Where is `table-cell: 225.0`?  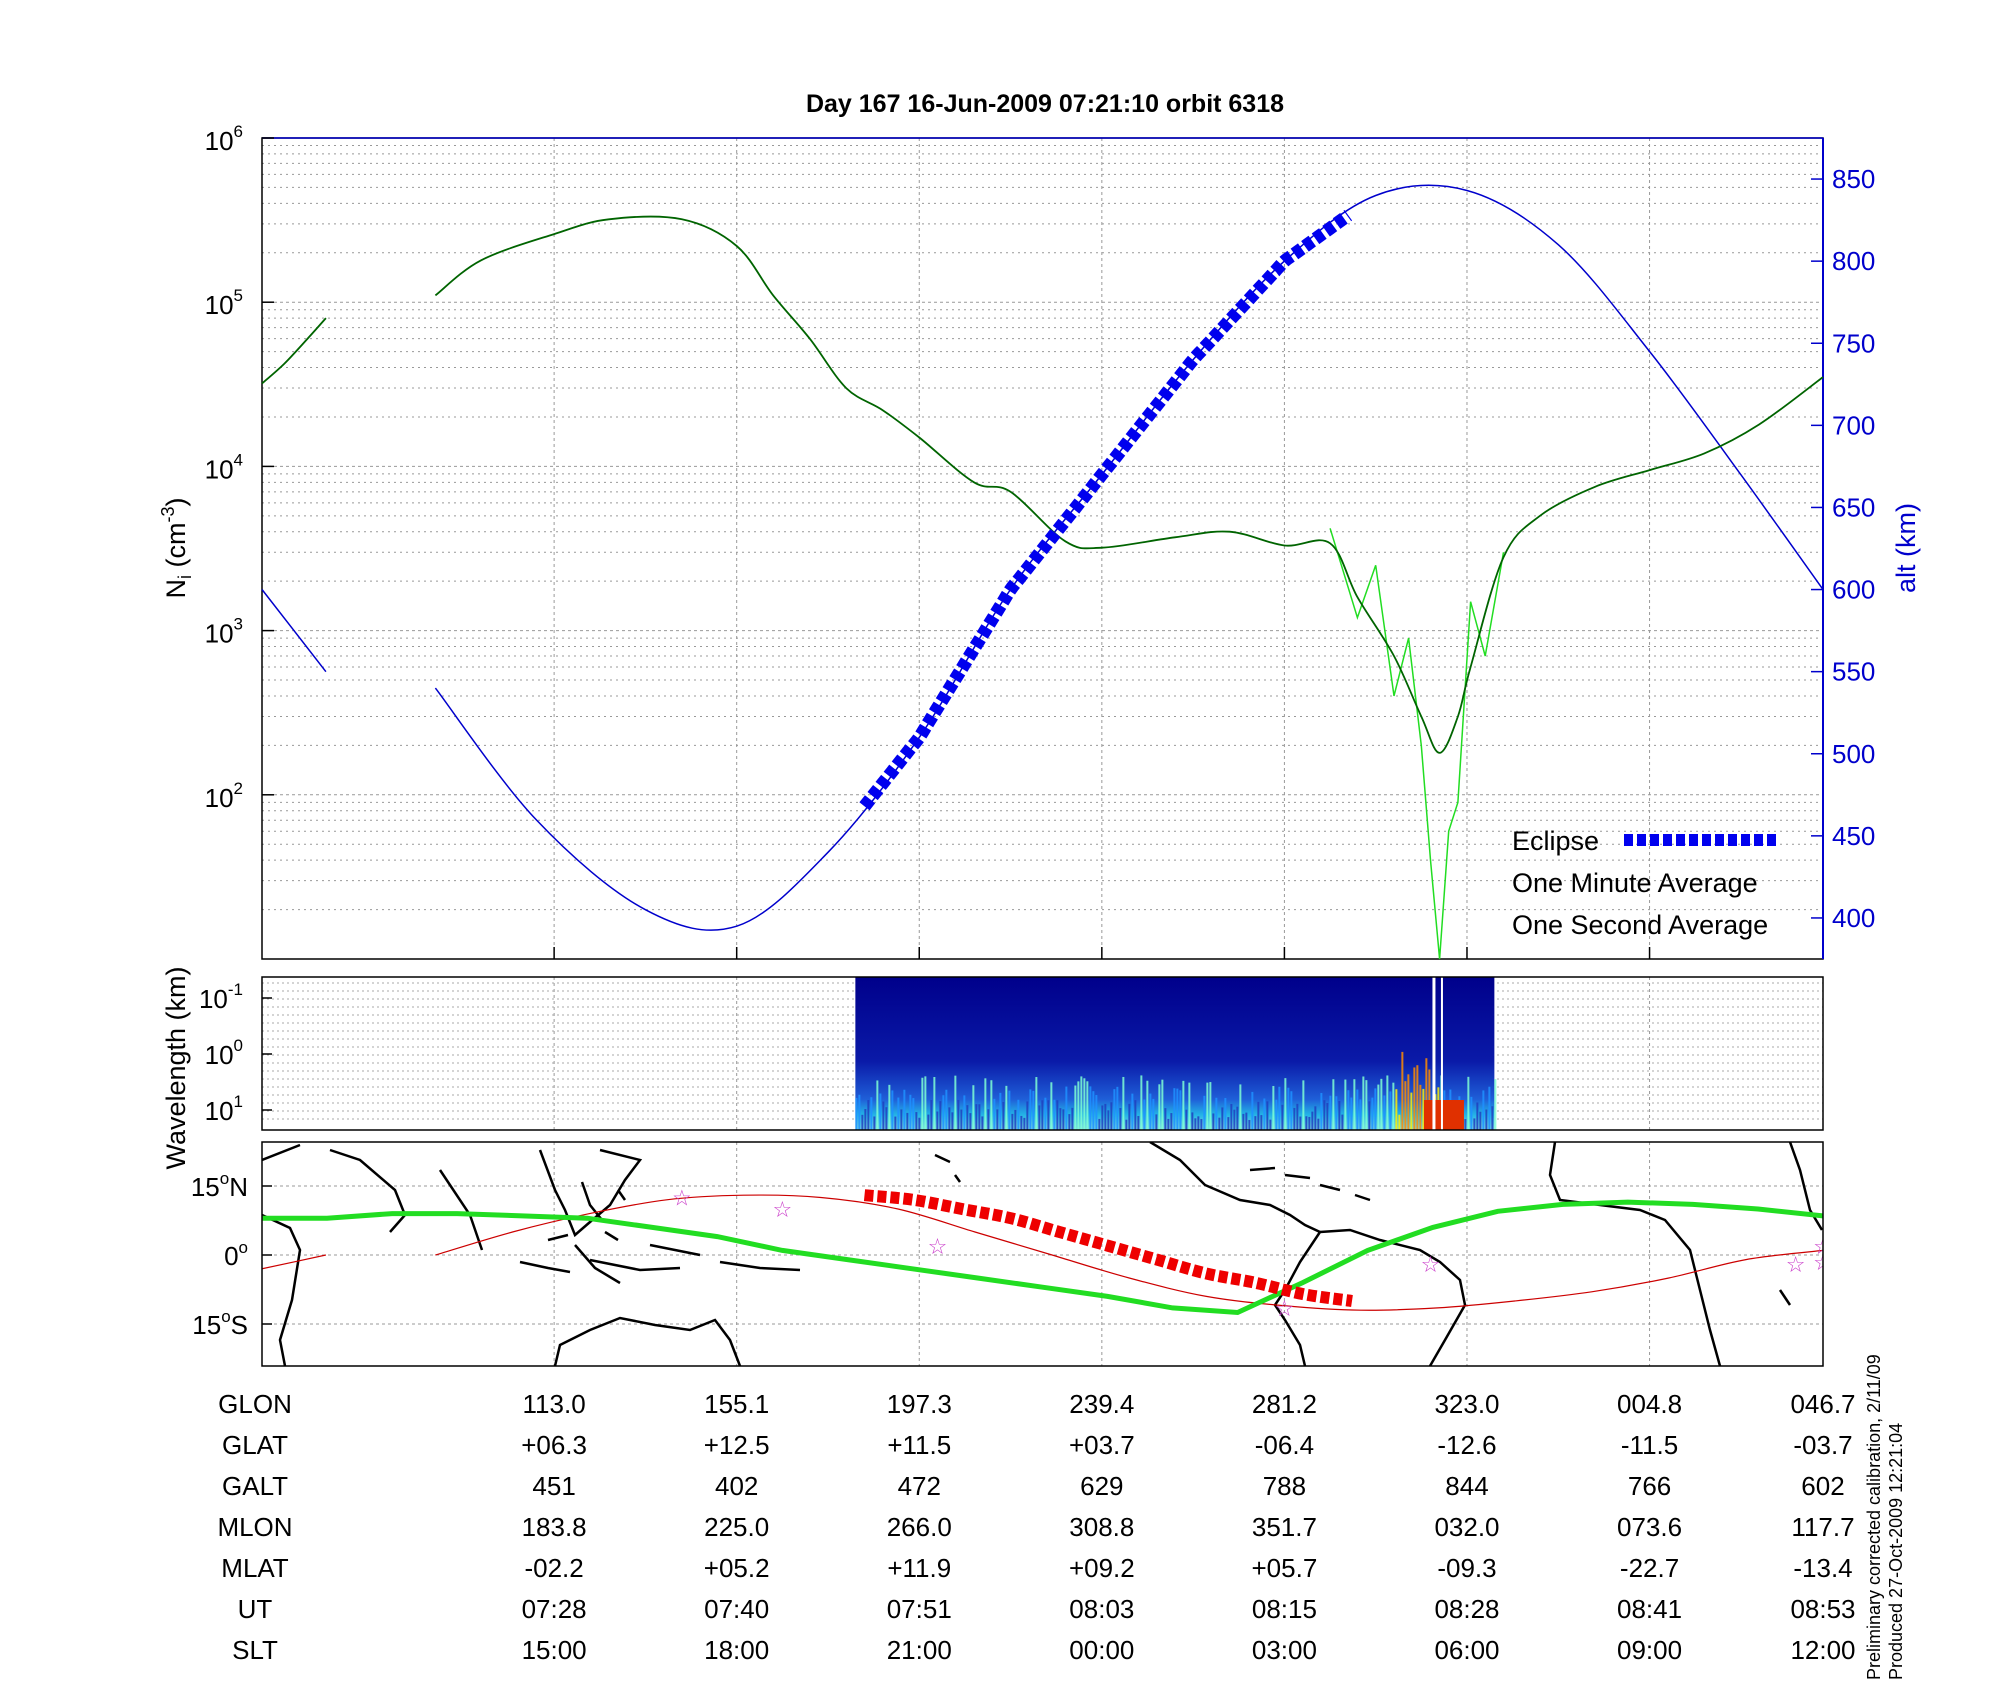
table-cell: 225.0 is located at coordinates (736, 1527).